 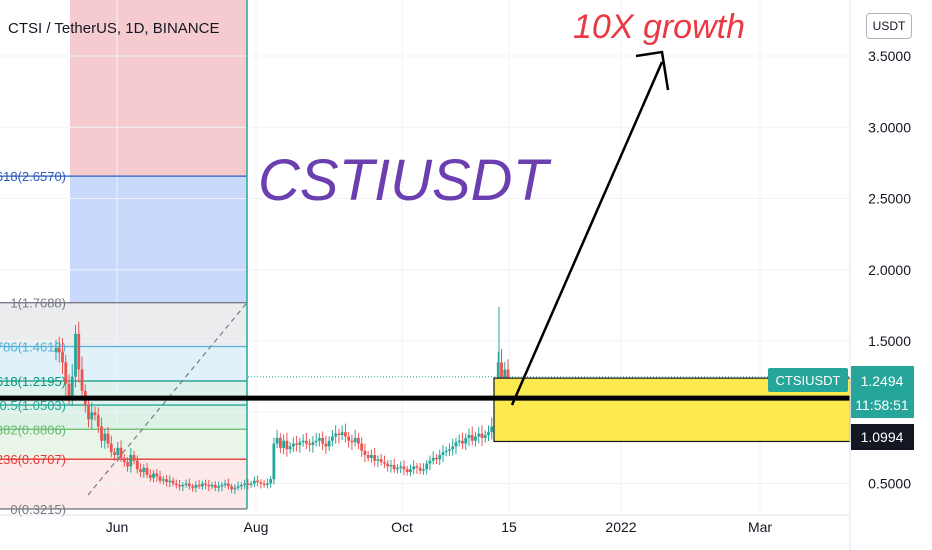 What do you see at coordinates (33, 459) in the screenshot?
I see `fib-level-label: 0.236(0.6707)` at bounding box center [33, 459].